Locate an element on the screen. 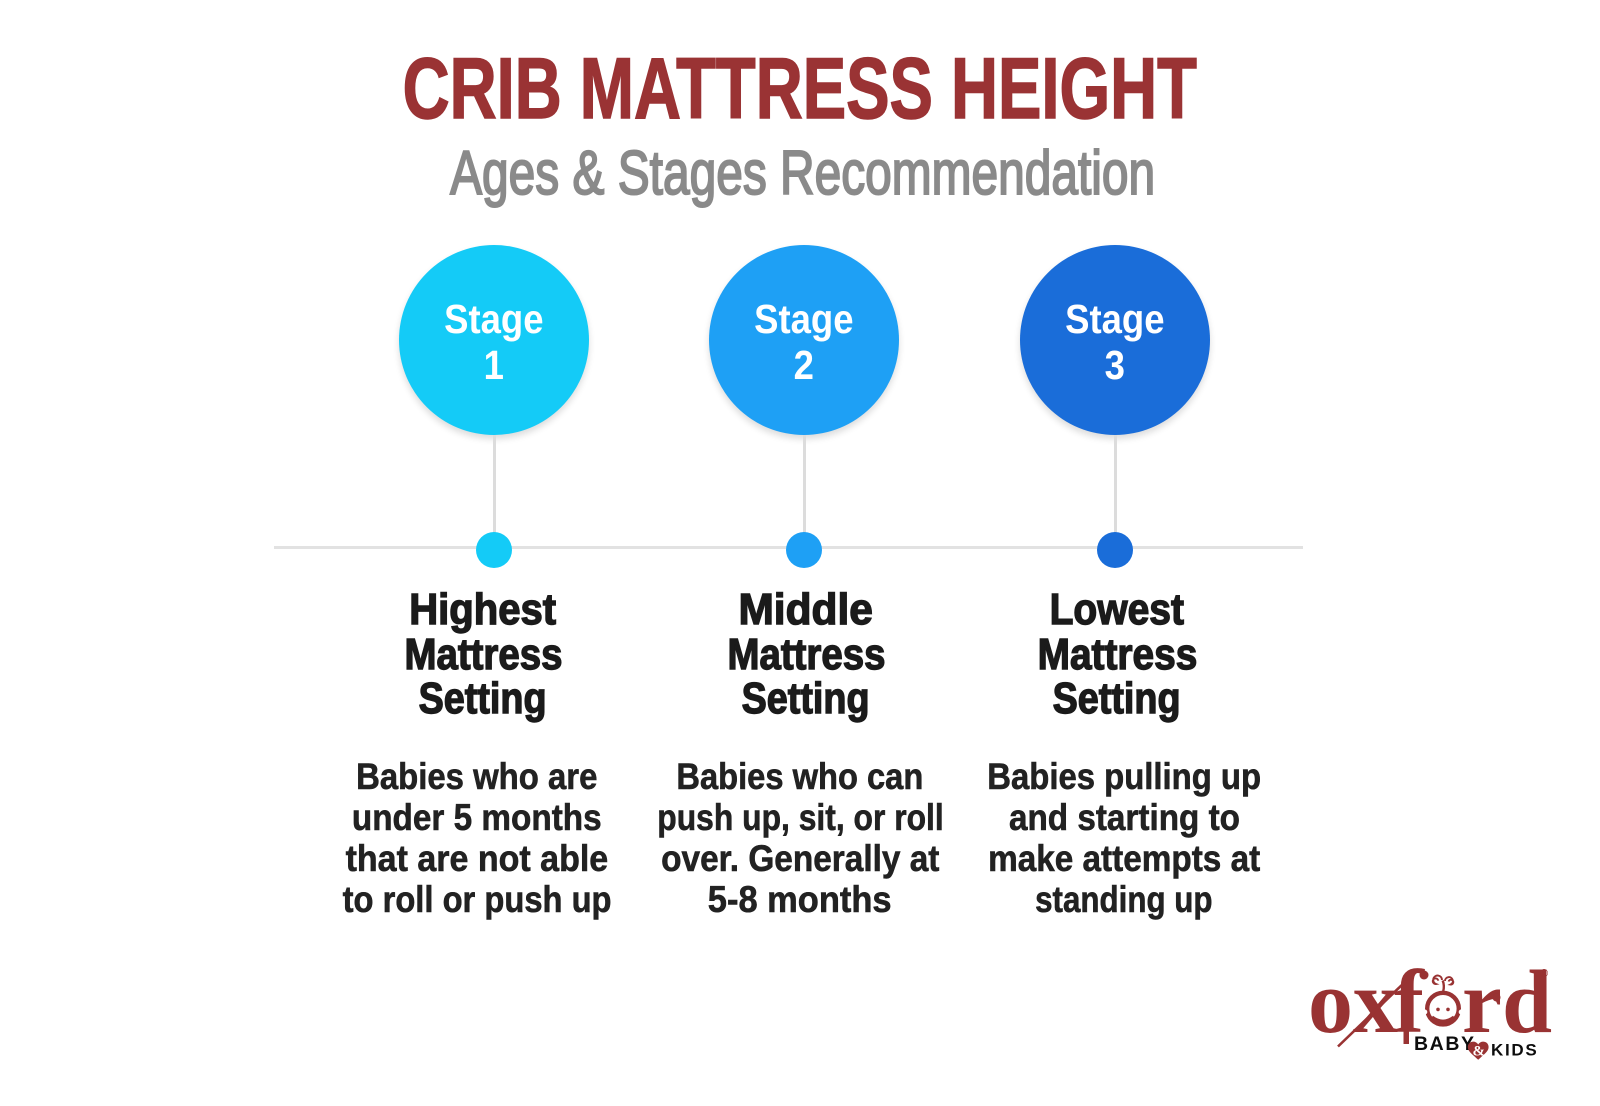 This screenshot has width=1600, height=1106. svg-text: rd is located at coordinates (1507, 1002).